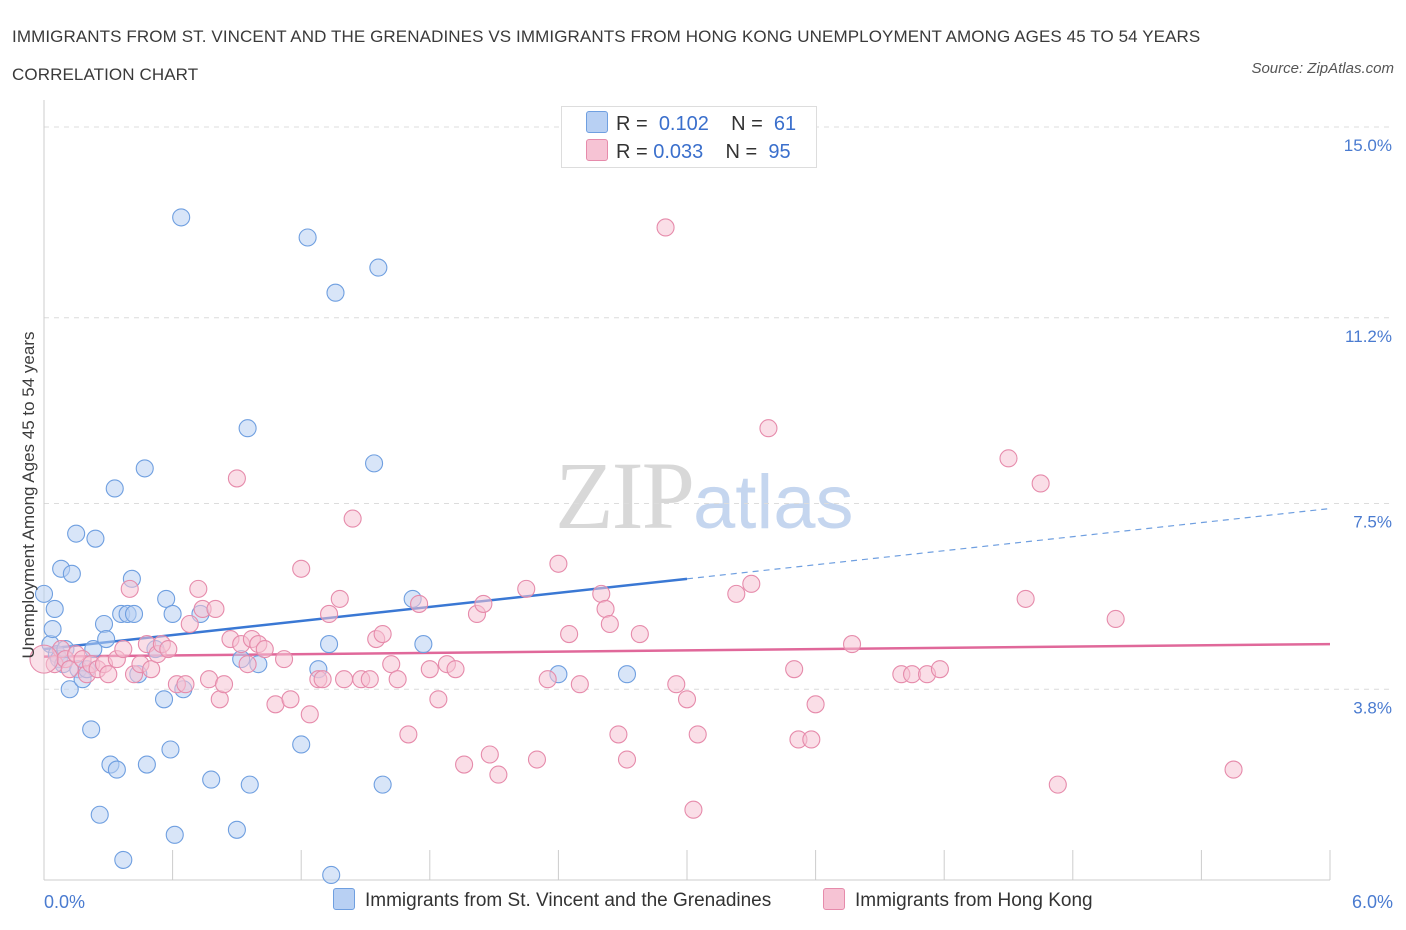  I want to click on watermark-atlas: atlas, so click(773, 502).